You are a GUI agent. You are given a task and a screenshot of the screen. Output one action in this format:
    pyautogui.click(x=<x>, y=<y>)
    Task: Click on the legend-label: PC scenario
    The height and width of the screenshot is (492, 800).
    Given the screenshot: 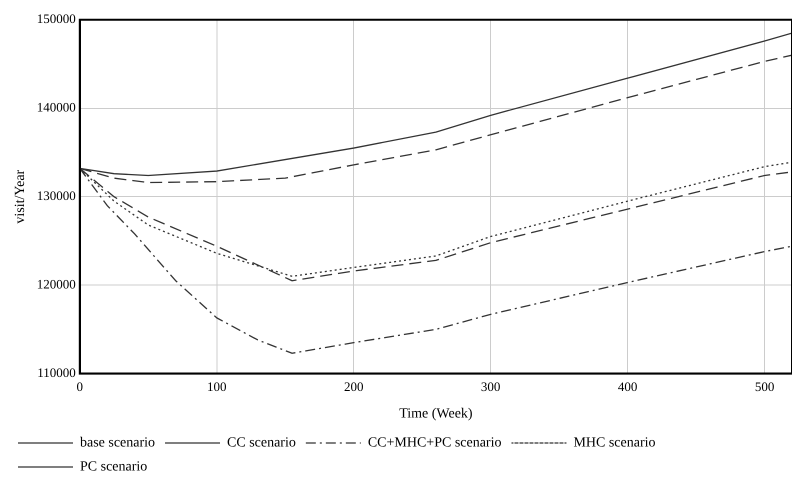 What is the action you would take?
    pyautogui.click(x=114, y=467)
    